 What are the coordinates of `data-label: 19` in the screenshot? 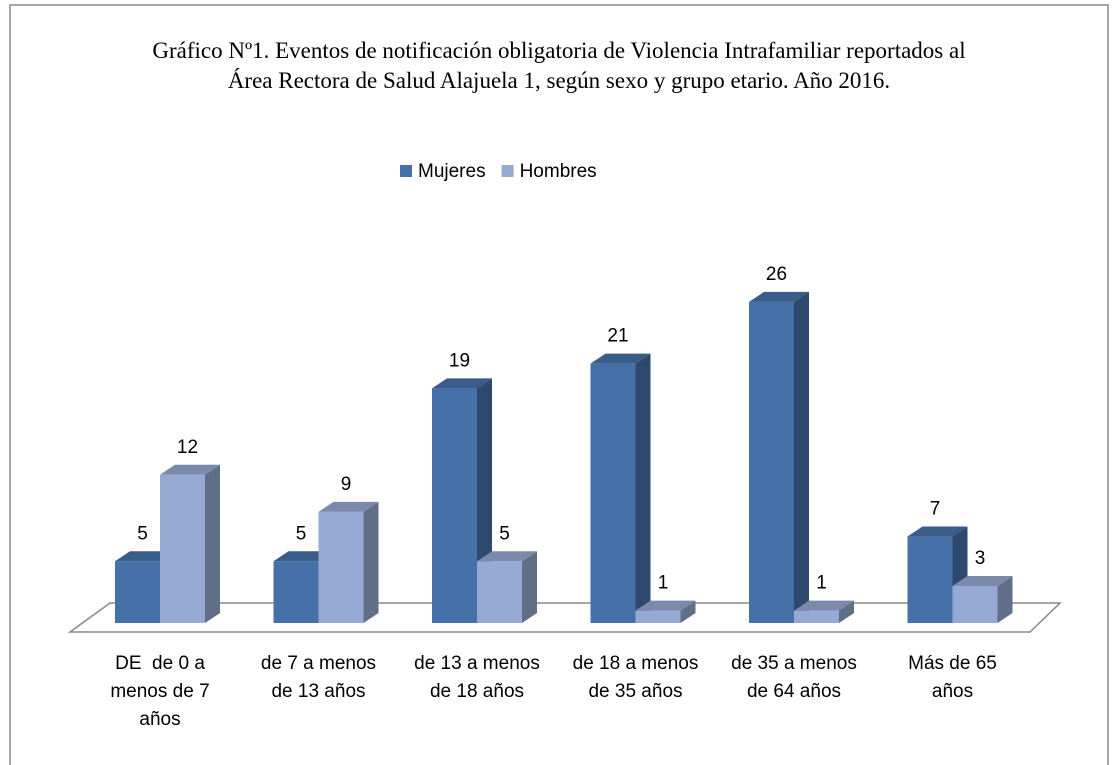 It's located at (459, 360).